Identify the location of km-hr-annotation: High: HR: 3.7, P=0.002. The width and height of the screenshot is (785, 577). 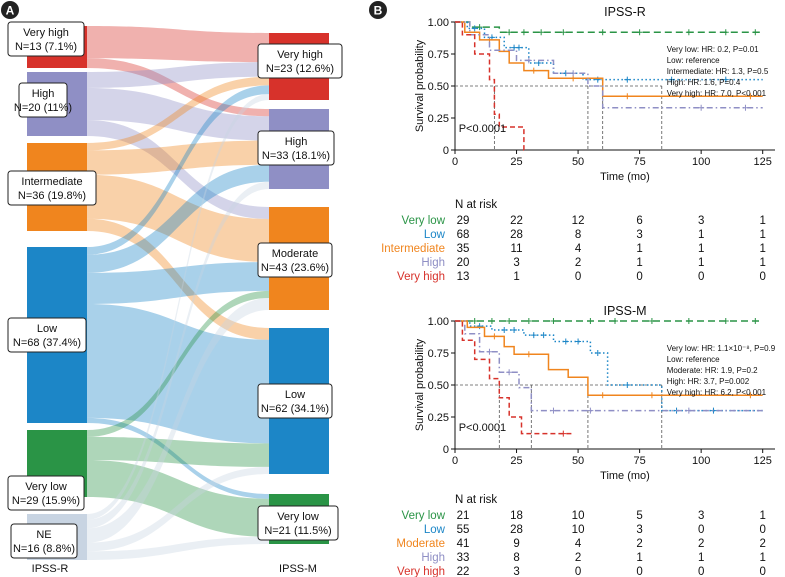
(708, 381).